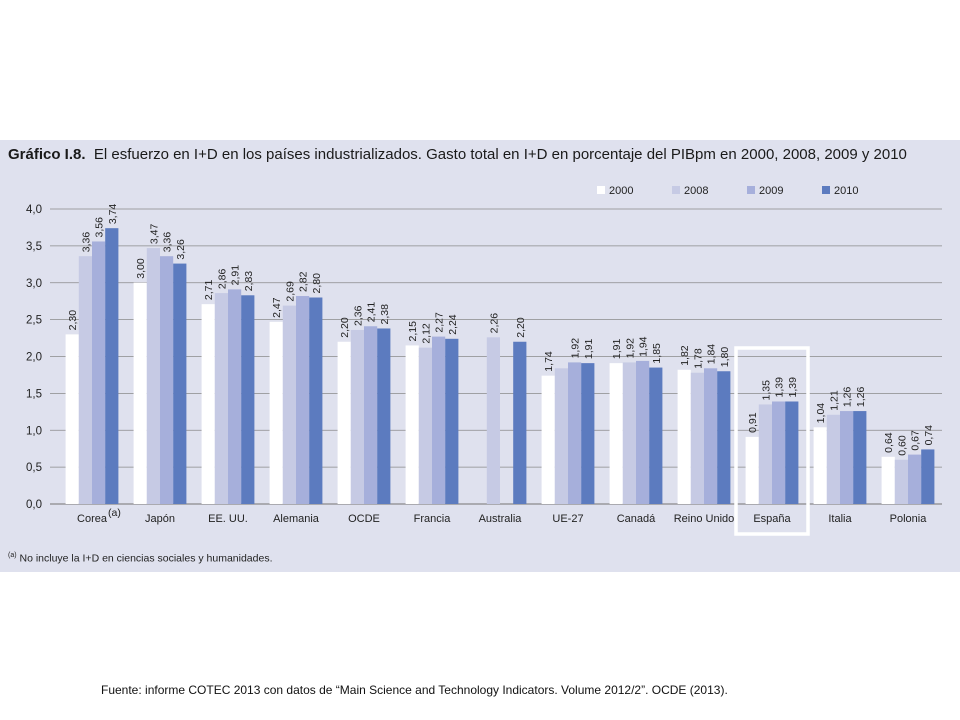  What do you see at coordinates (440, 322) in the screenshot?
I see `data-label: 2,27` at bounding box center [440, 322].